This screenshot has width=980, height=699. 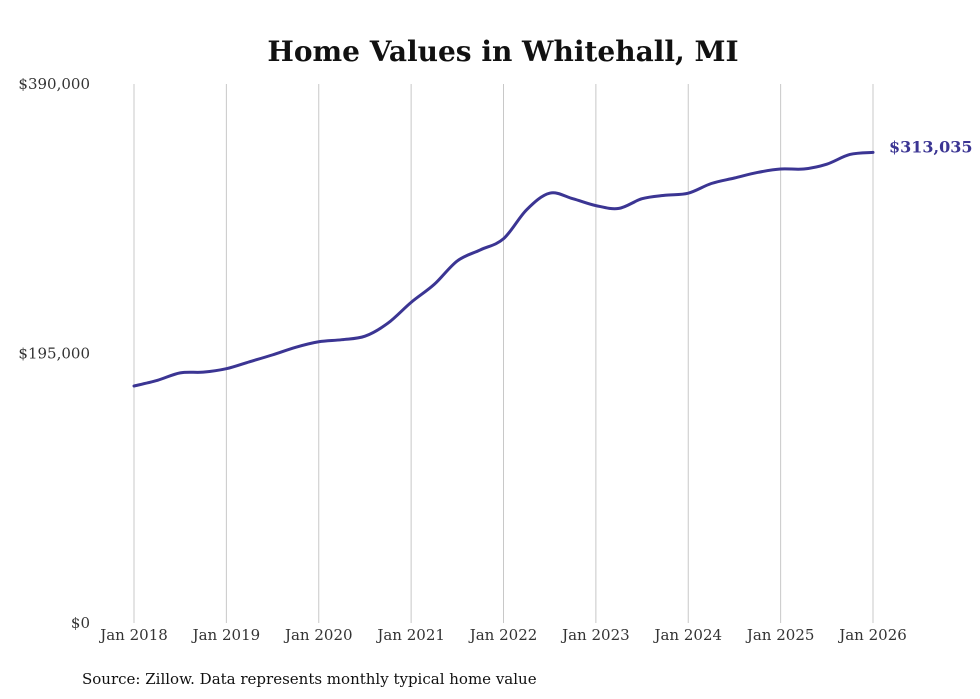 I want to click on x-tick-label: Jan 2019, so click(x=226, y=635).